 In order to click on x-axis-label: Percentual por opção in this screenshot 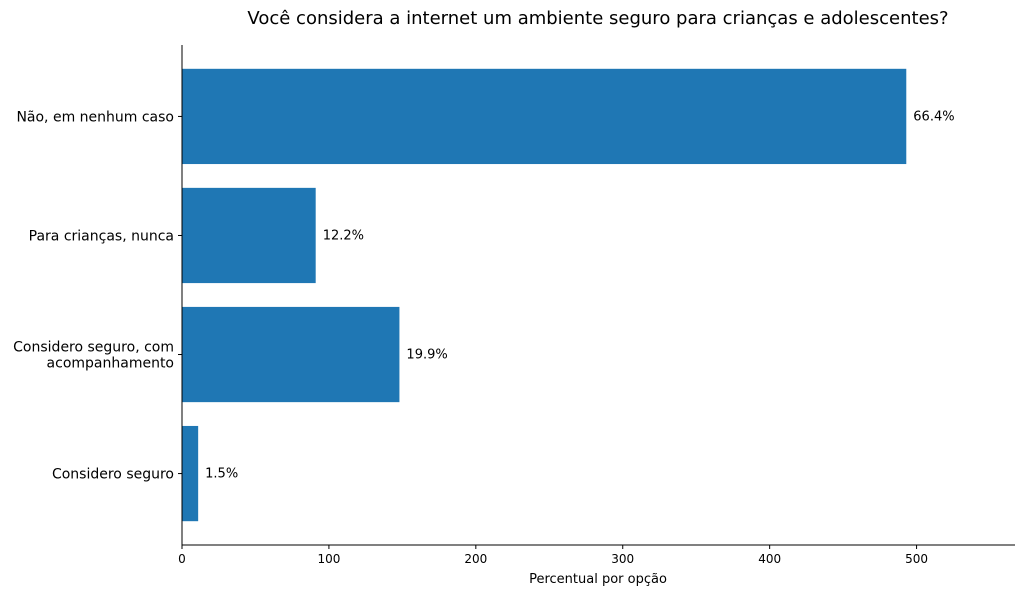, I will do `click(598, 579)`.